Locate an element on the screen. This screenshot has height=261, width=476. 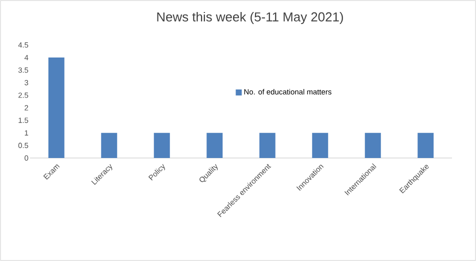
chart-title: News this week (5-11 May 2021) is located at coordinates (250, 18).